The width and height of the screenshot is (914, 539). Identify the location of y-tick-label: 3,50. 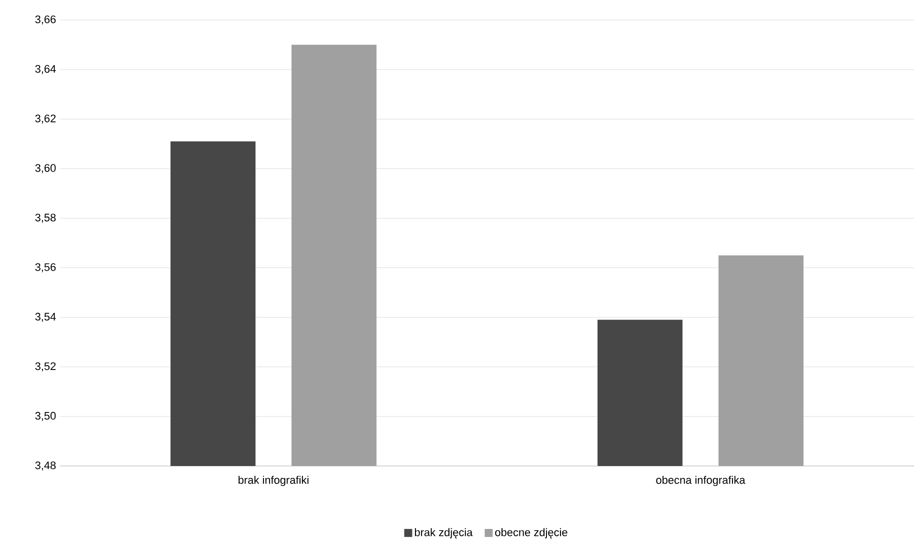
(45, 416).